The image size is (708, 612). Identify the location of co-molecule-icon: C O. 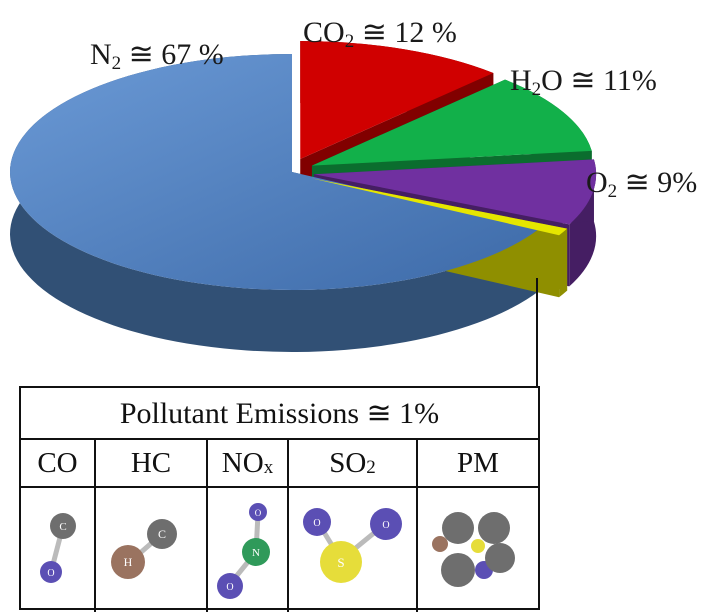
(58, 548).